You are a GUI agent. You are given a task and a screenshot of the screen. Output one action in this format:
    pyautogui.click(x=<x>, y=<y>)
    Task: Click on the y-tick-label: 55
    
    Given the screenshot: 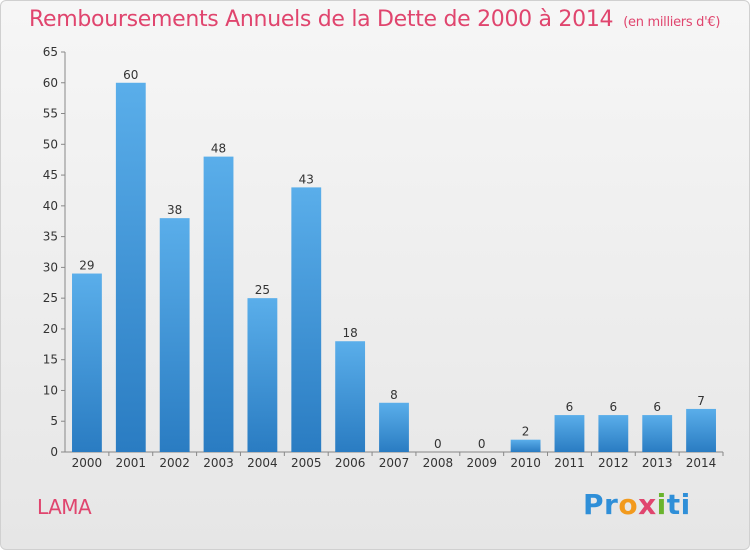 What is the action you would take?
    pyautogui.click(x=50, y=114)
    